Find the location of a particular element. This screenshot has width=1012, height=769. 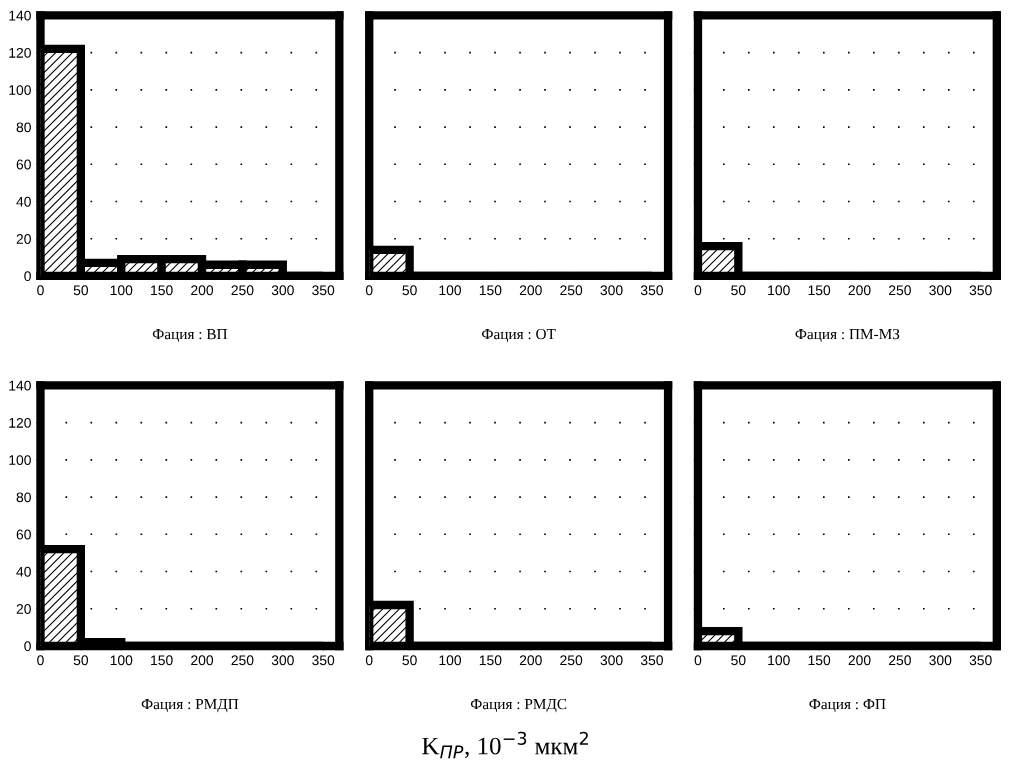

x-axis-title: Фация : ОТ is located at coordinates (519, 335).